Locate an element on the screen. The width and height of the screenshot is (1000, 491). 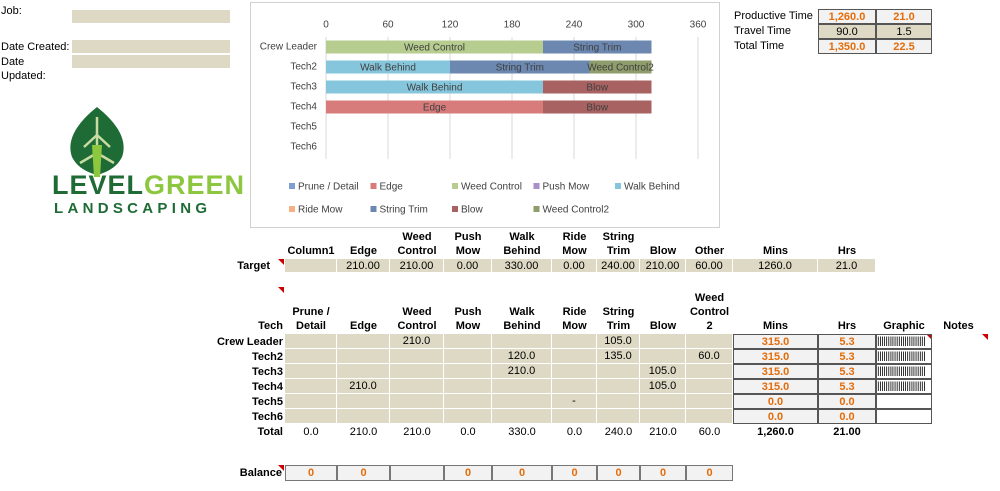
mins-cell: 0.0 is located at coordinates (775, 416).